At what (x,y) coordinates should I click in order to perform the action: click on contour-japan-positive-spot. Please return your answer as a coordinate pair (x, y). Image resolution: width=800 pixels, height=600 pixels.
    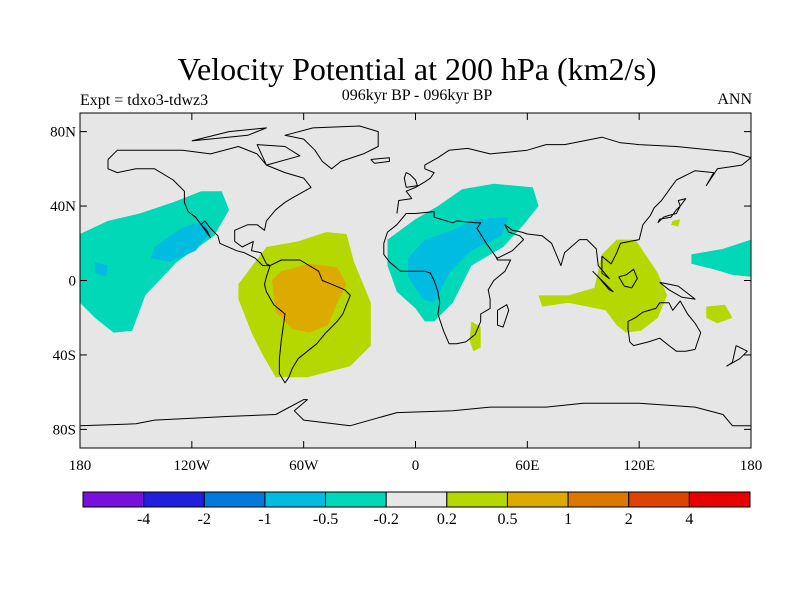
    Looking at the image, I should click on (675, 223).